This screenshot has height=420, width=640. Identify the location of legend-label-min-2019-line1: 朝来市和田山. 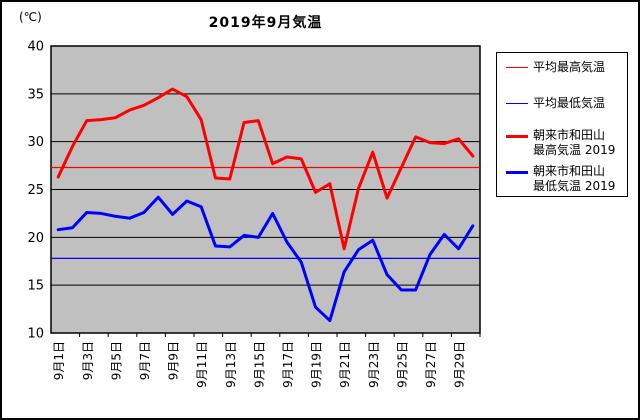
(569, 171).